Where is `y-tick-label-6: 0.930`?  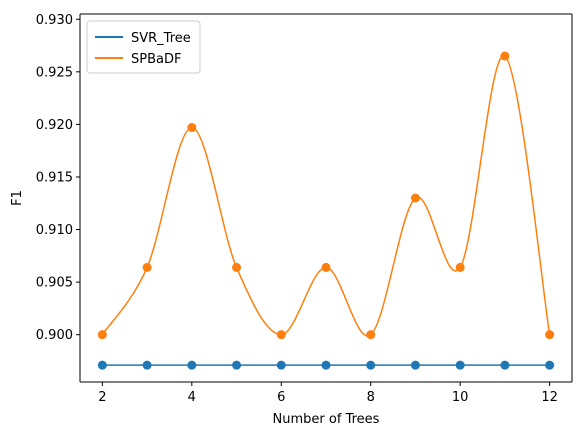
y-tick-label-6: 0.930 is located at coordinates (54, 20).